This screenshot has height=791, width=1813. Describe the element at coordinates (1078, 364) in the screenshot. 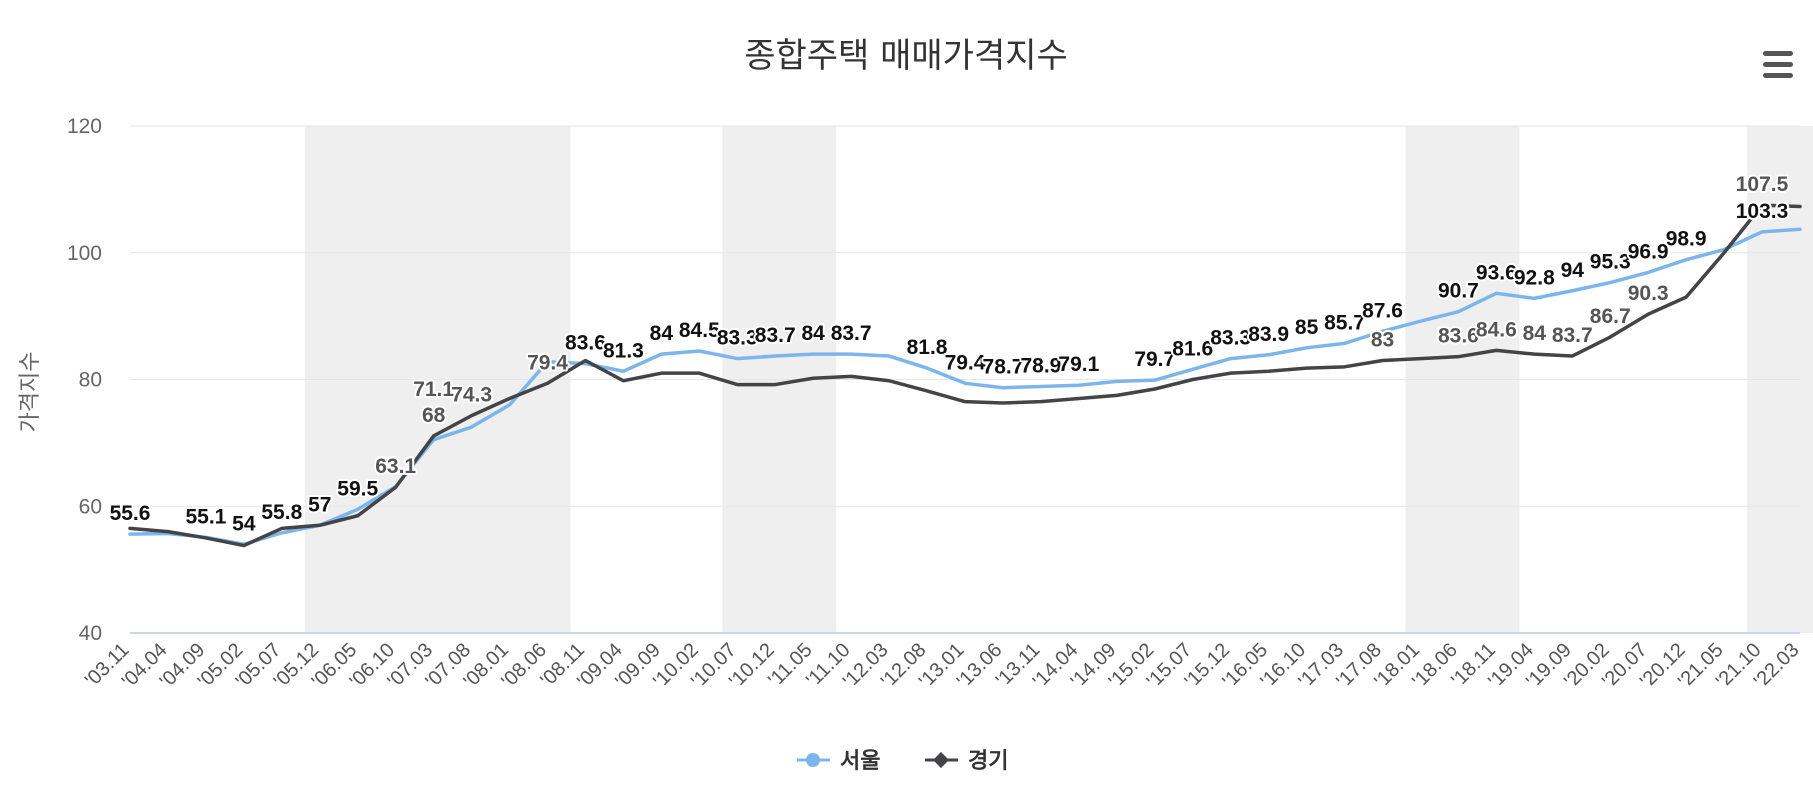

I see `data-label: 79.1` at that location.